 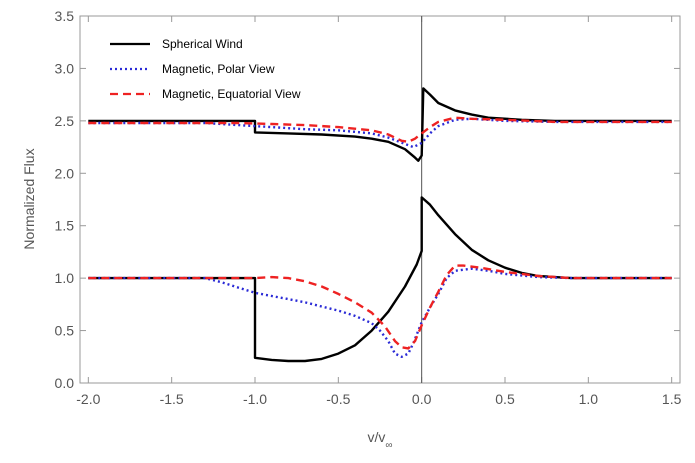 What do you see at coordinates (29, 198) in the screenshot?
I see `y-axis-label: Normalized Flux` at bounding box center [29, 198].